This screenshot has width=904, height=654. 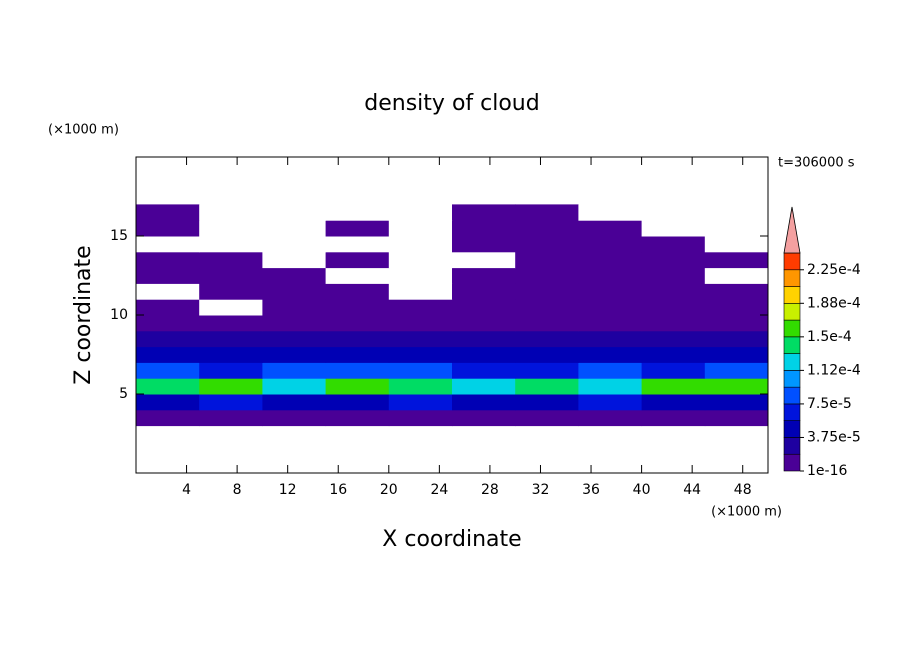 What do you see at coordinates (792, 230) in the screenshot?
I see `colorbar-over` at bounding box center [792, 230].